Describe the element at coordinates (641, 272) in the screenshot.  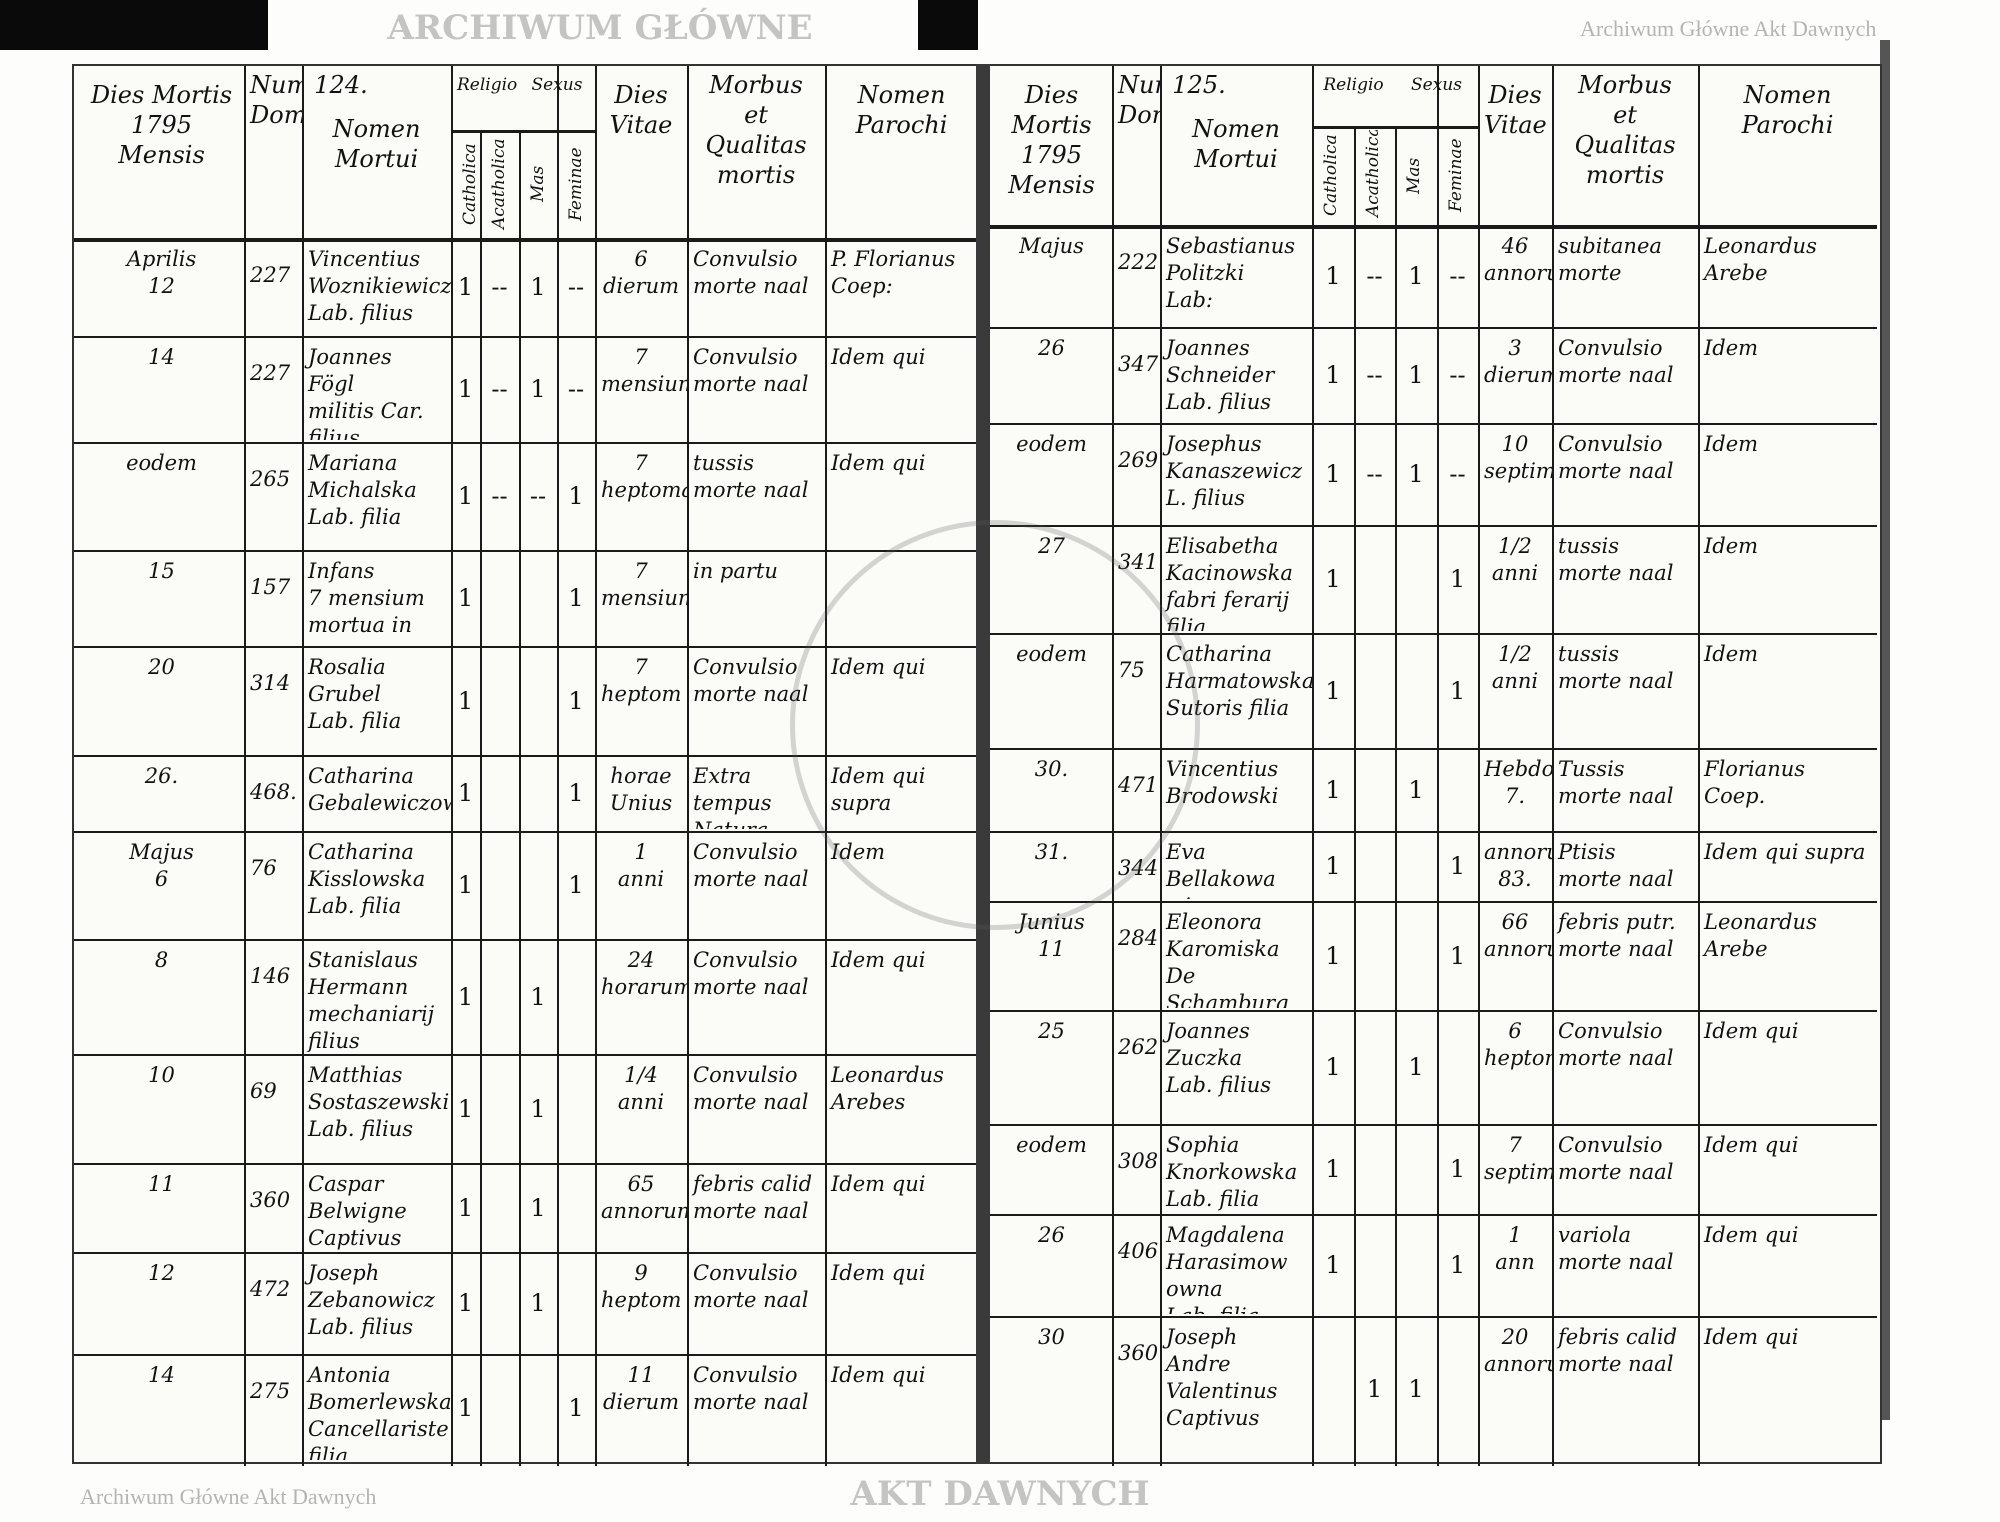
I see `cell-dies-vitae: 6 dierum` at that location.